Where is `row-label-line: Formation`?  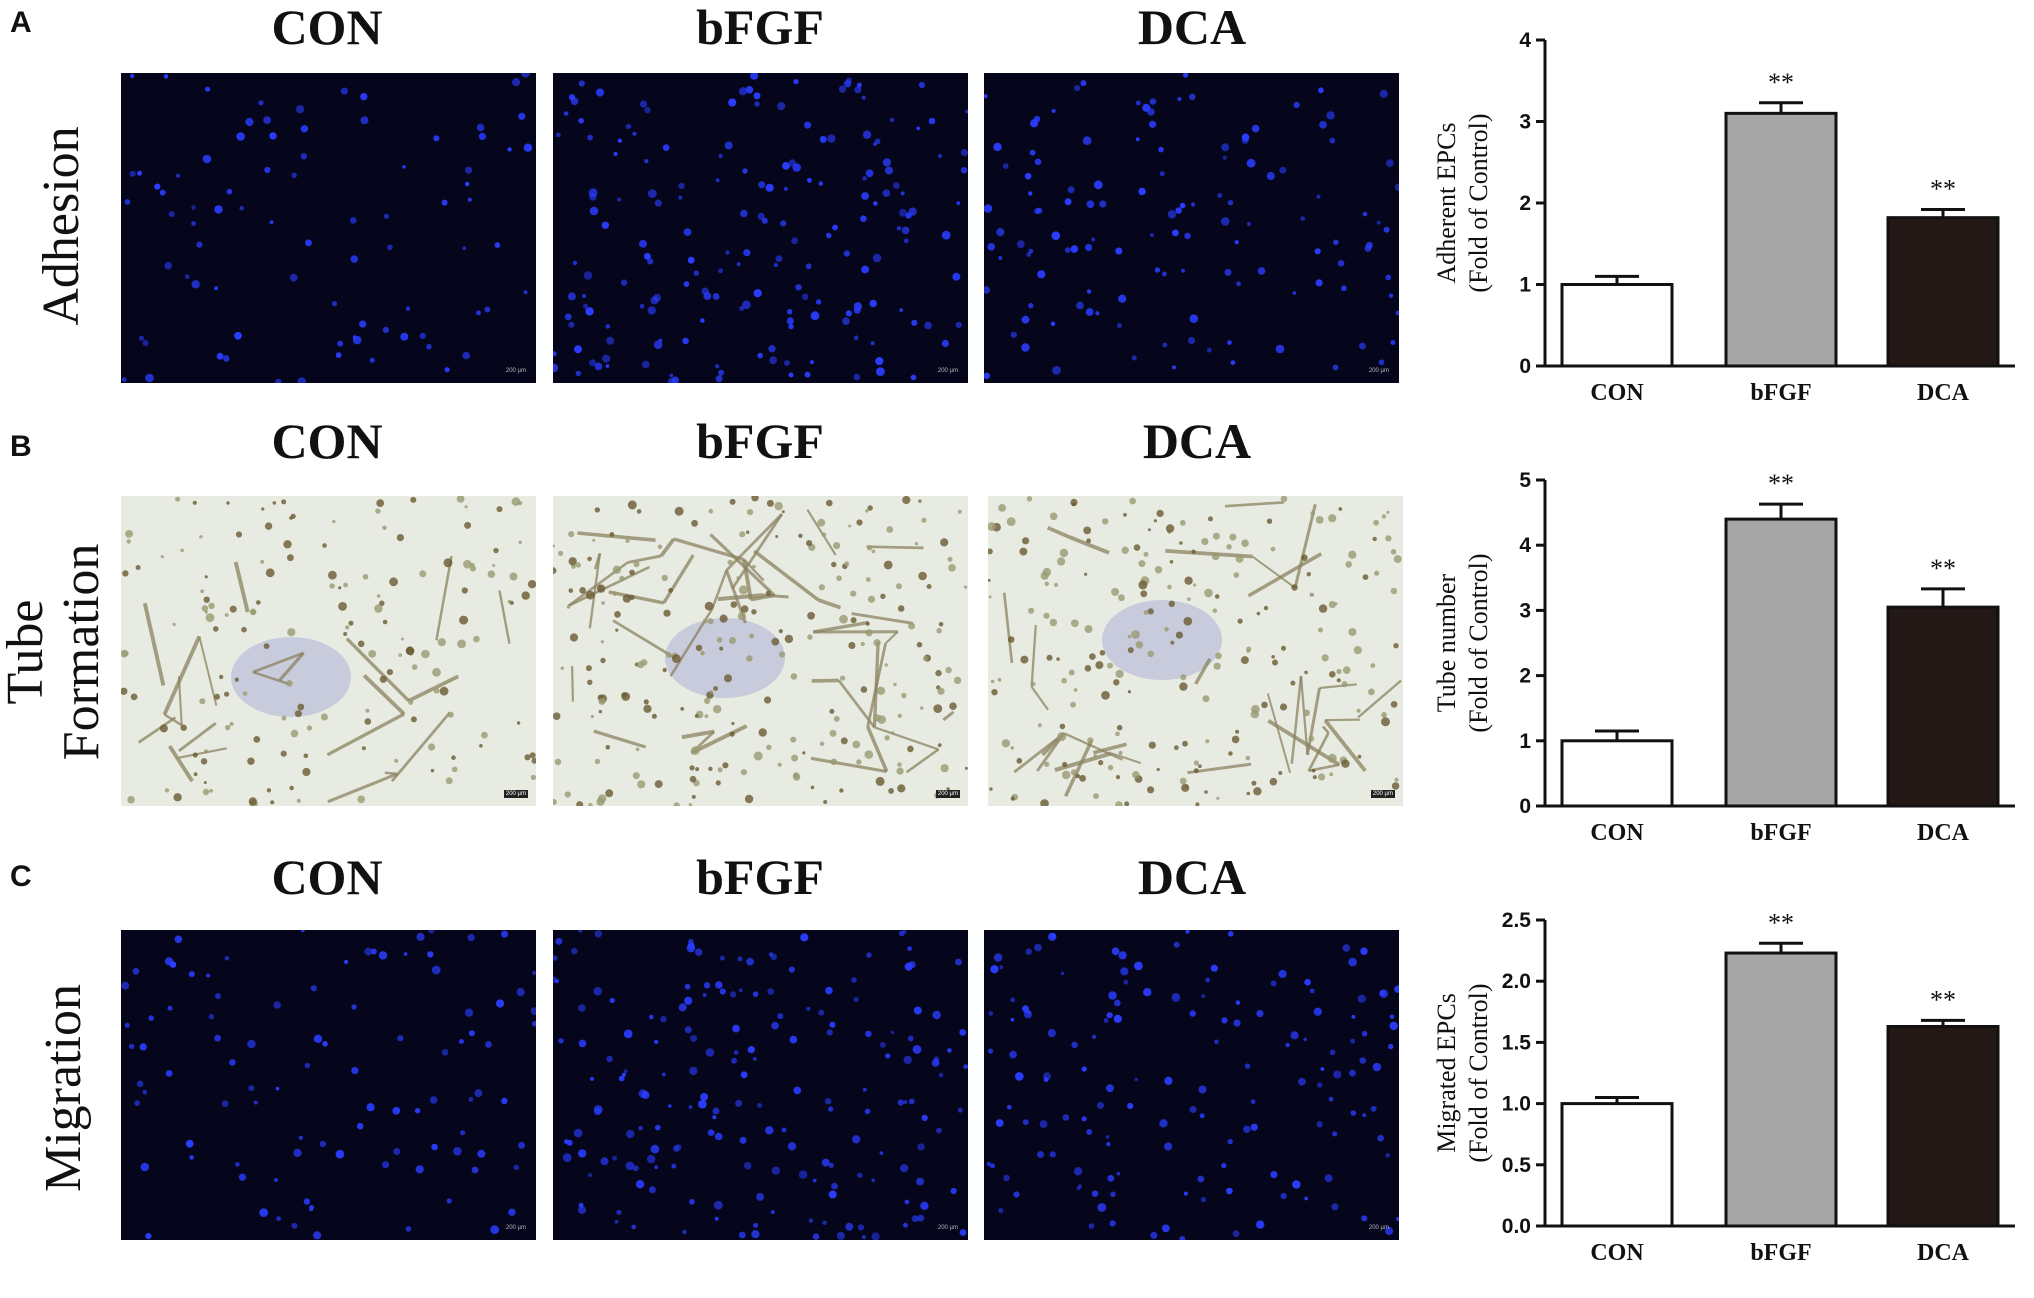 row-label-line: Formation is located at coordinates (82, 652).